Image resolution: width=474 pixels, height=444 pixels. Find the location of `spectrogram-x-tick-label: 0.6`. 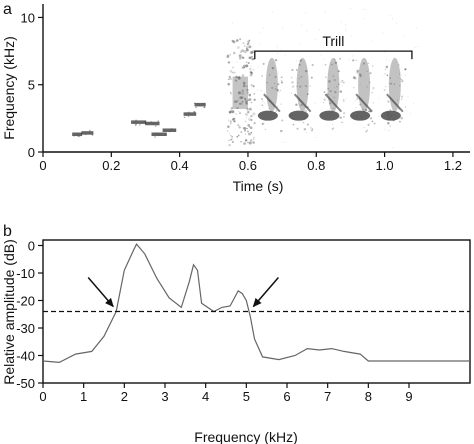

spectrogram-x-tick-label: 0.6 is located at coordinates (248, 165).